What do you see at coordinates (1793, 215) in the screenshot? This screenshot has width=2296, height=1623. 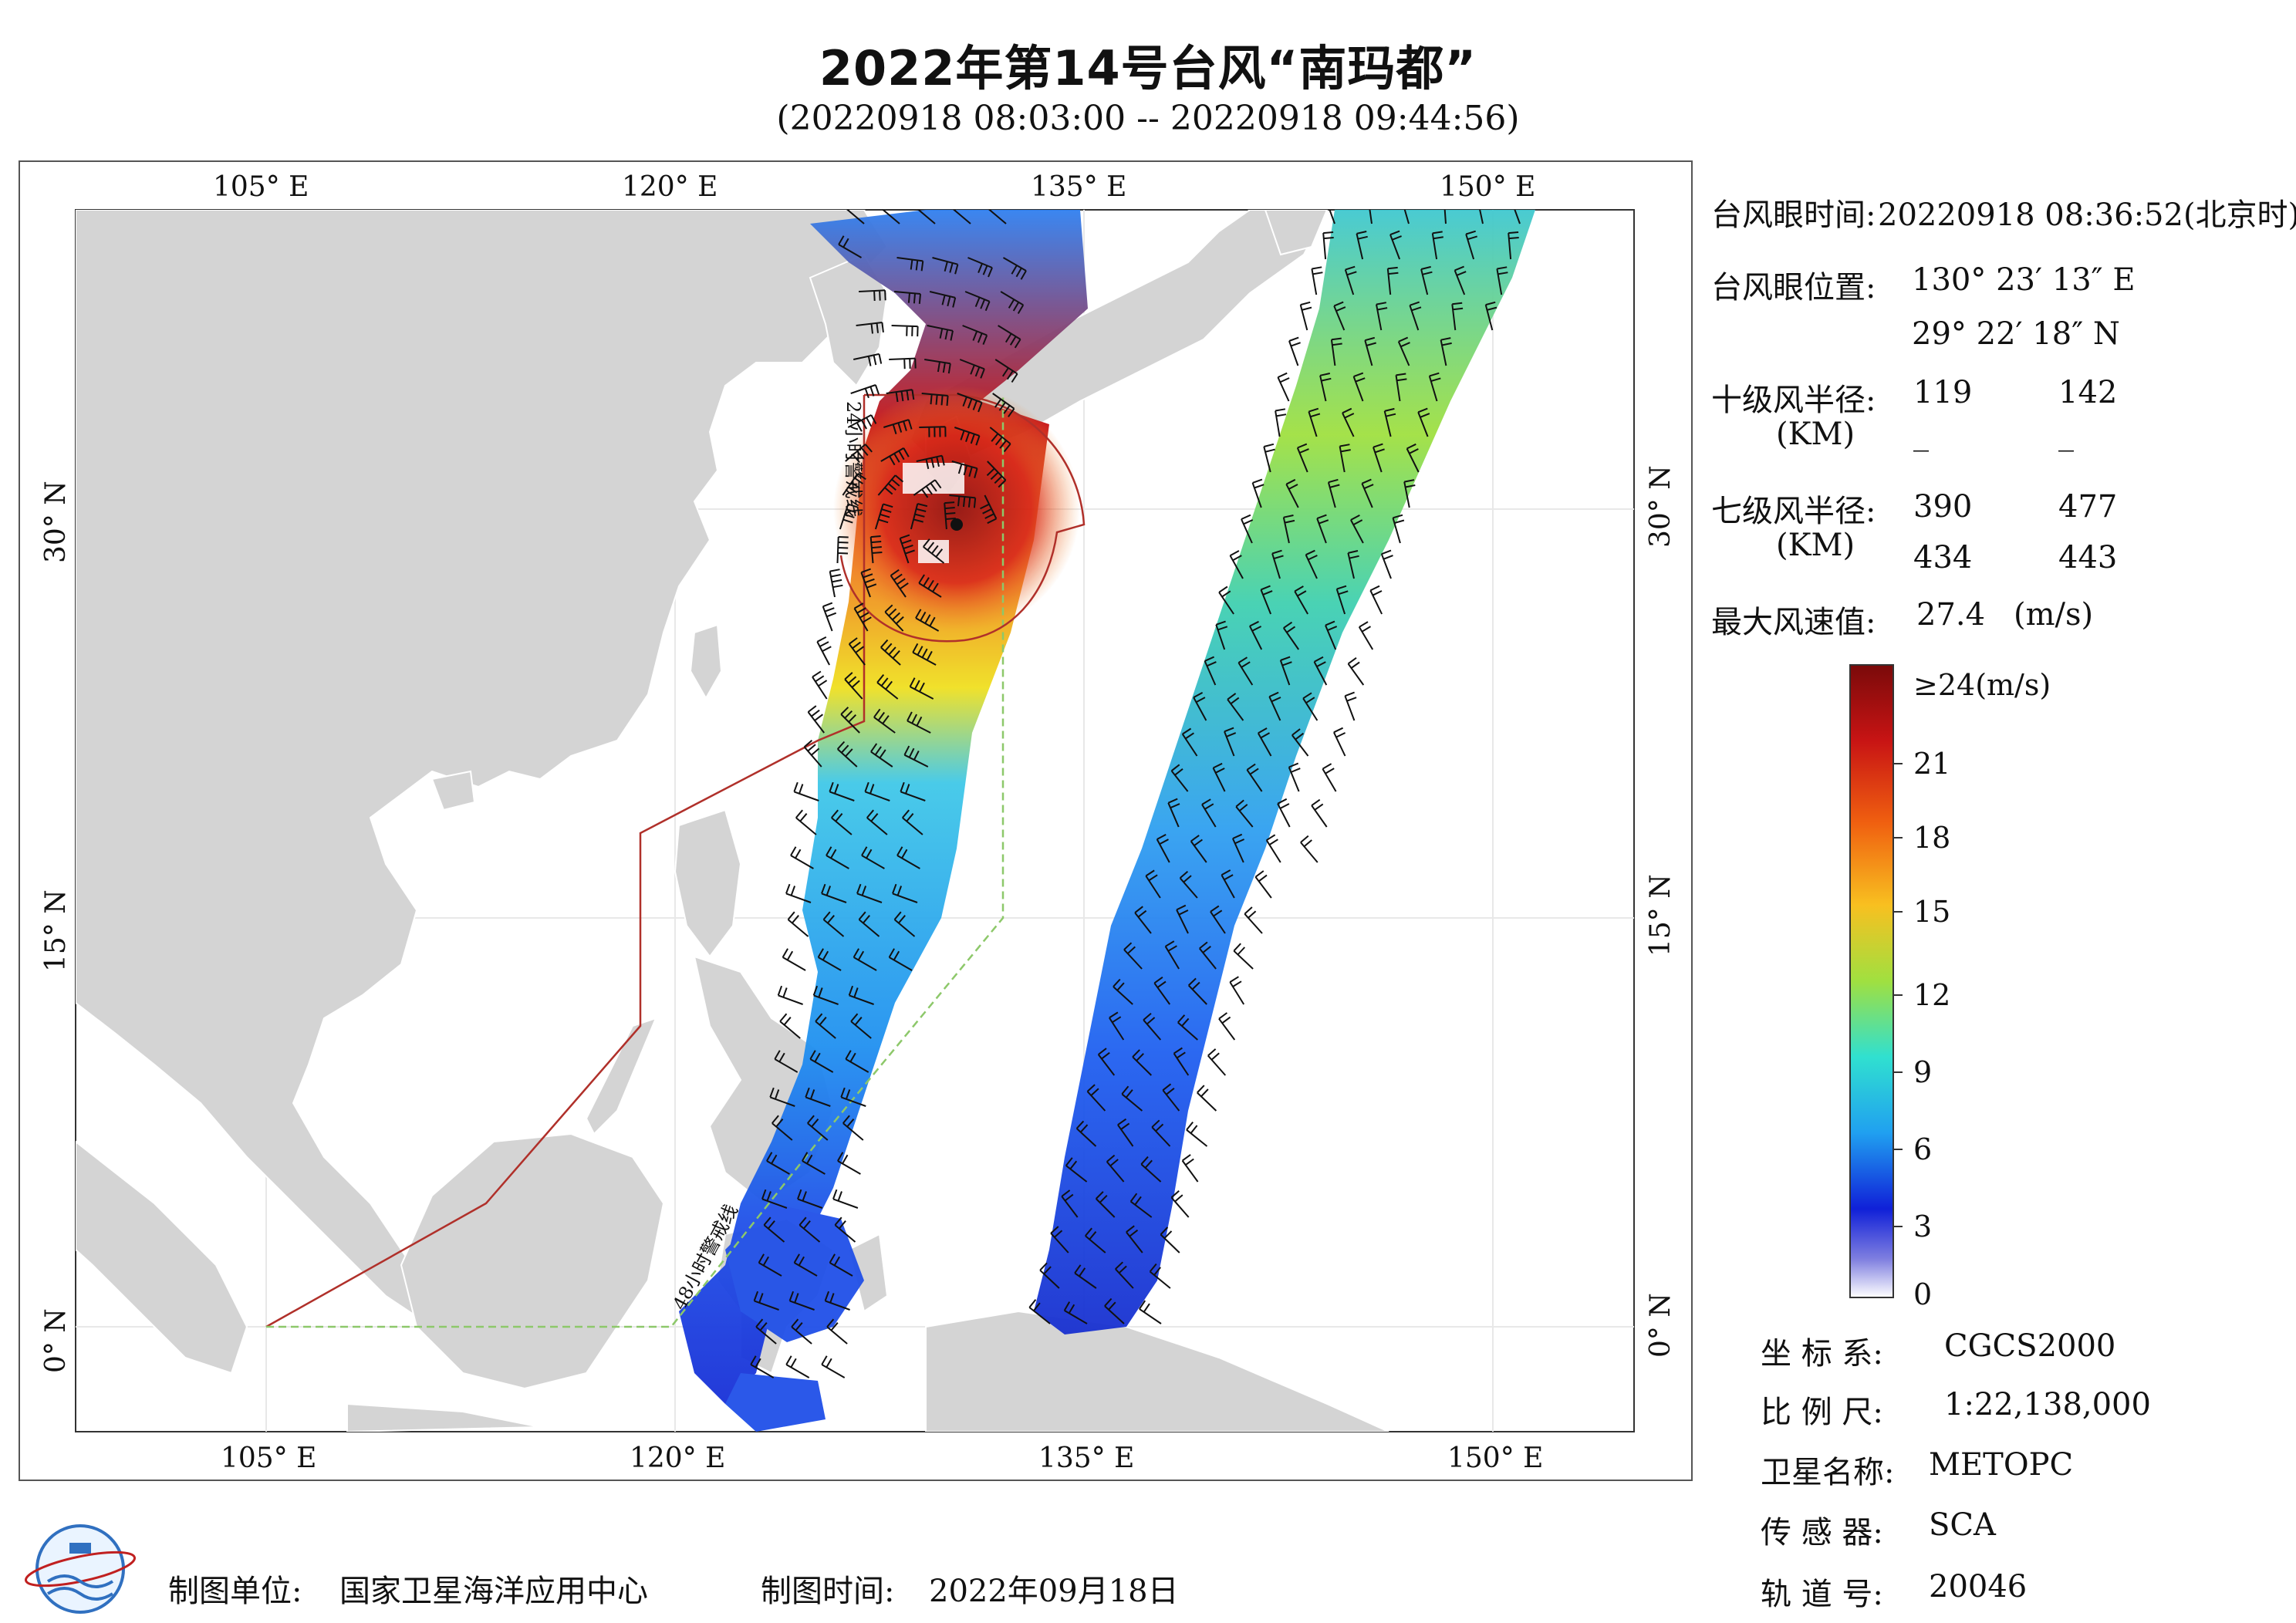 I see `eye-time-label: 台风眼时间:` at bounding box center [1793, 215].